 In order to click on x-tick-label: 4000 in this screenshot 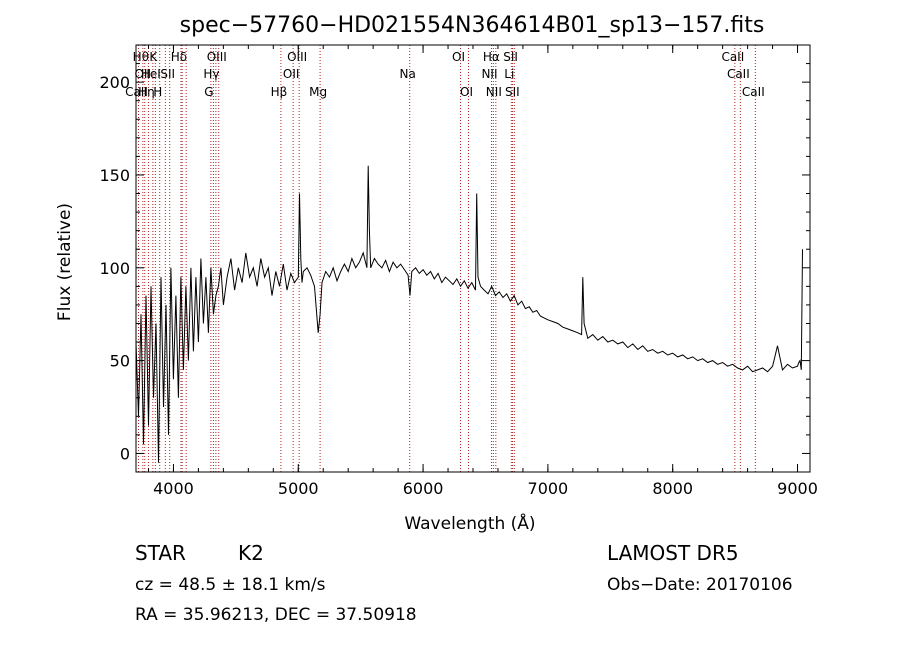, I will do `click(173, 488)`.